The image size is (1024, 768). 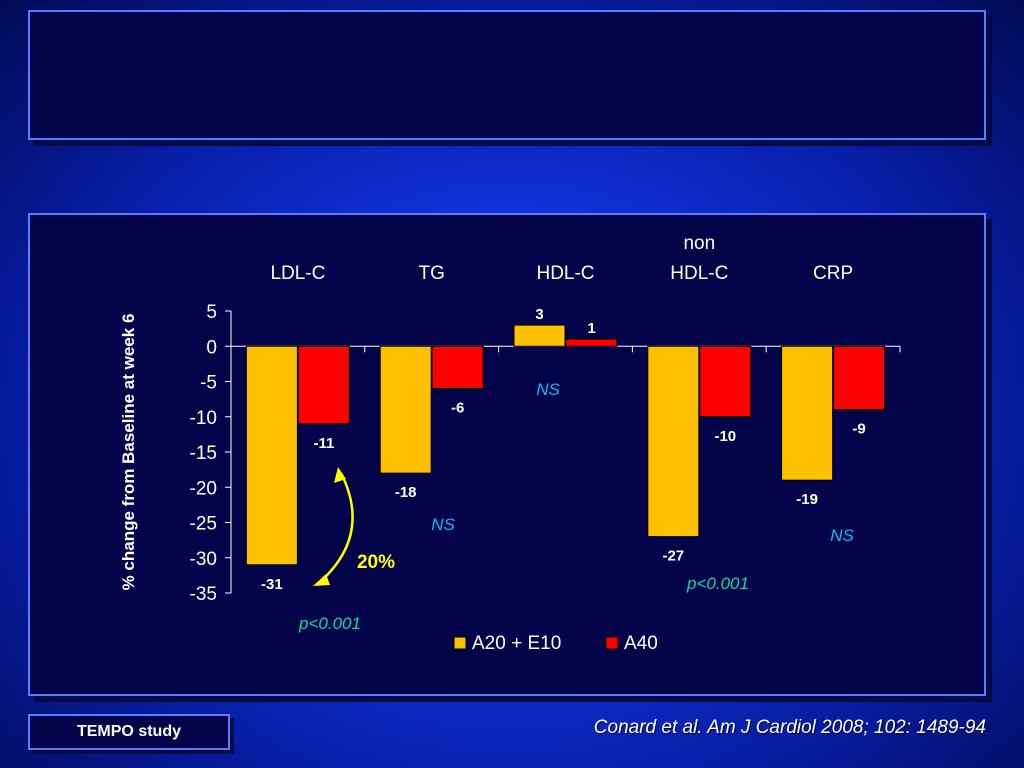 I want to click on study-label: TEMPO study, so click(x=129, y=732).